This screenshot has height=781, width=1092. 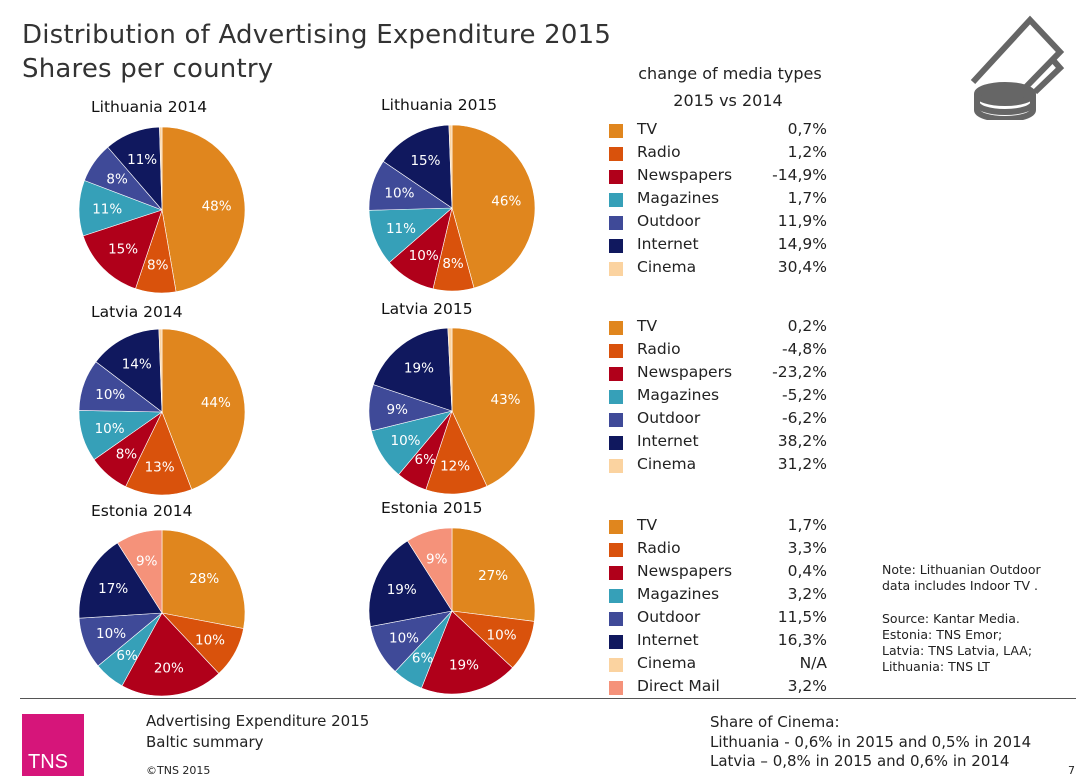 What do you see at coordinates (493, 576) in the screenshot?
I see `pie-label: 27%` at bounding box center [493, 576].